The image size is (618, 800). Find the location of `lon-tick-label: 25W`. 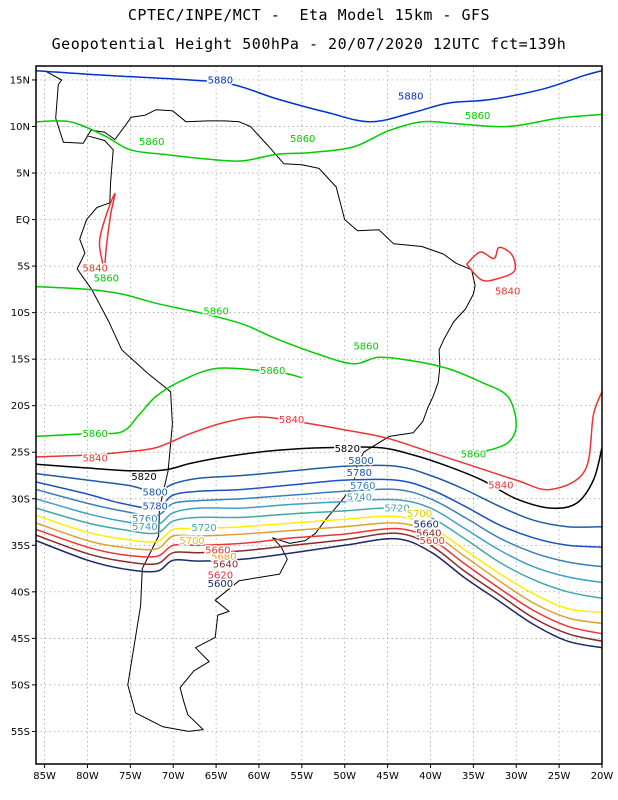

lon-tick-label: 25W is located at coordinates (559, 776).